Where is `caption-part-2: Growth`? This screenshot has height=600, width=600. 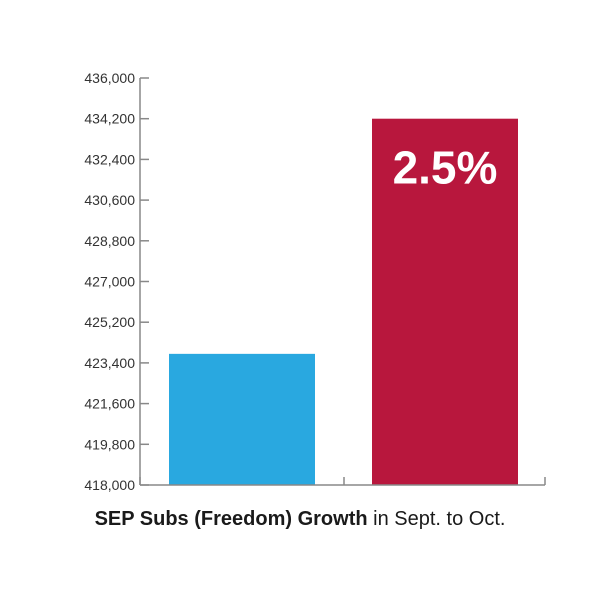
caption-part-2: Growth is located at coordinates (332, 519).